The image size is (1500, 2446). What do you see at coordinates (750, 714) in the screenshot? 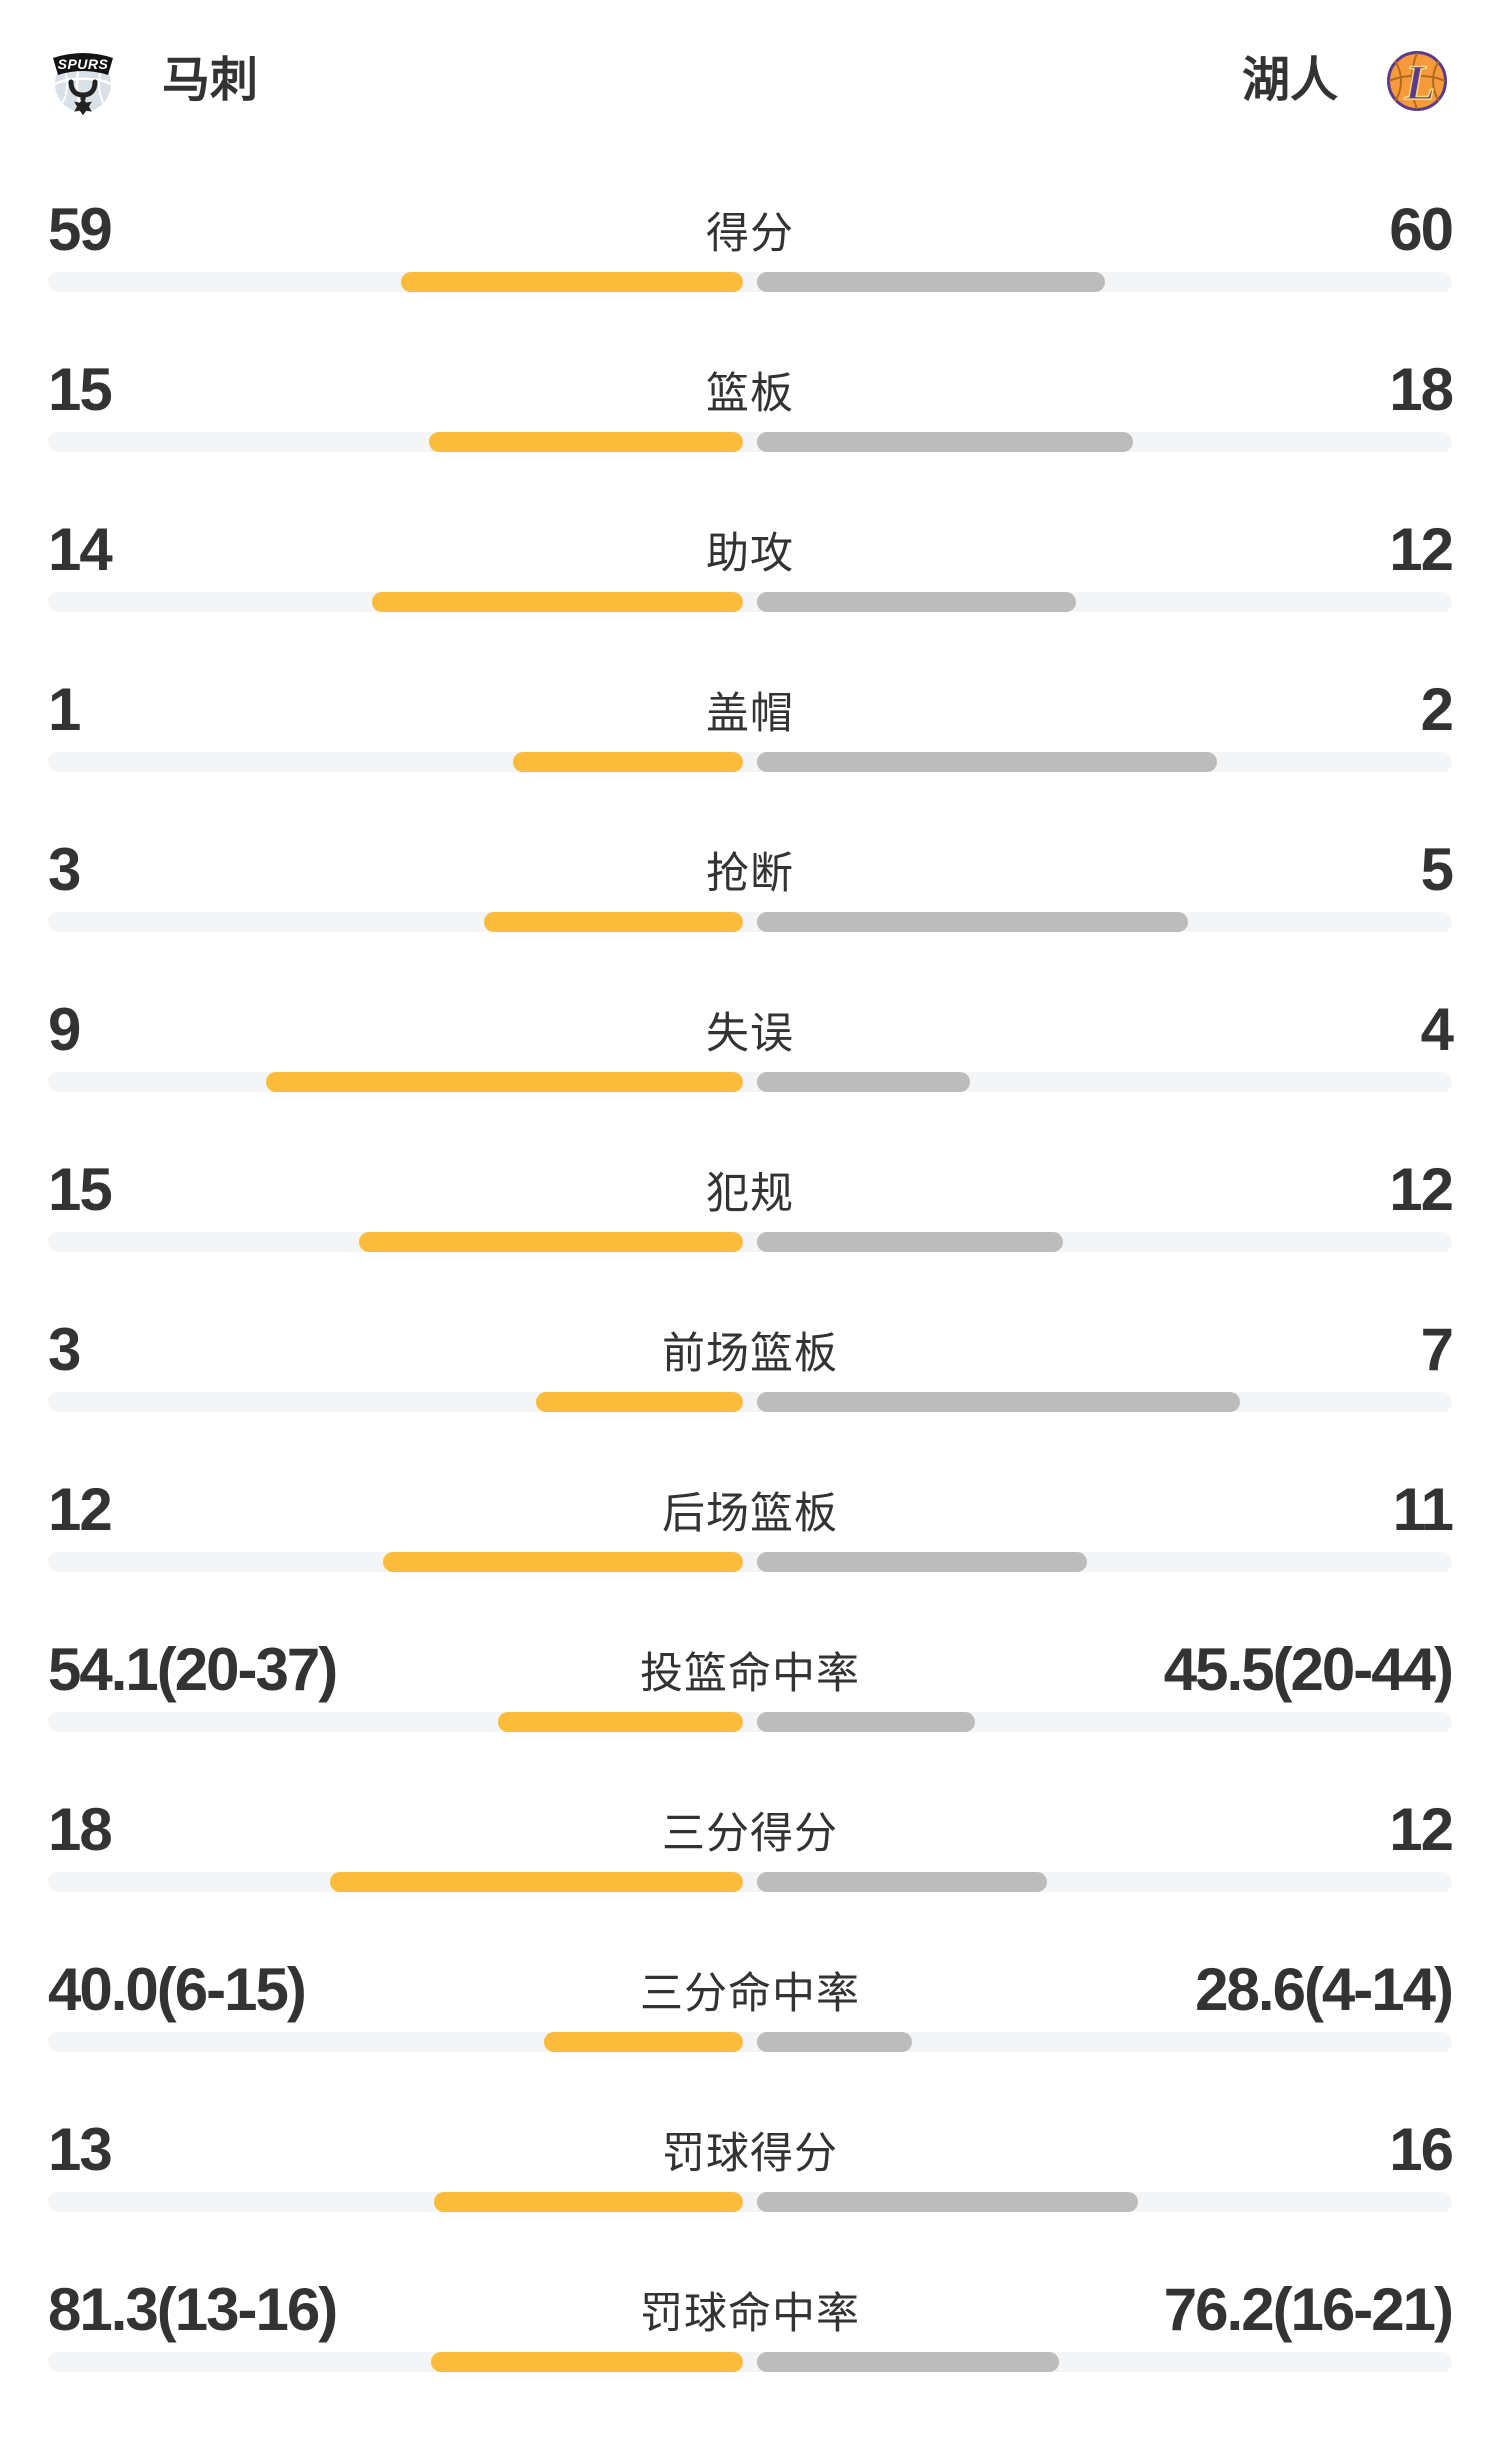
I see `stat-label: 盖帽` at bounding box center [750, 714].